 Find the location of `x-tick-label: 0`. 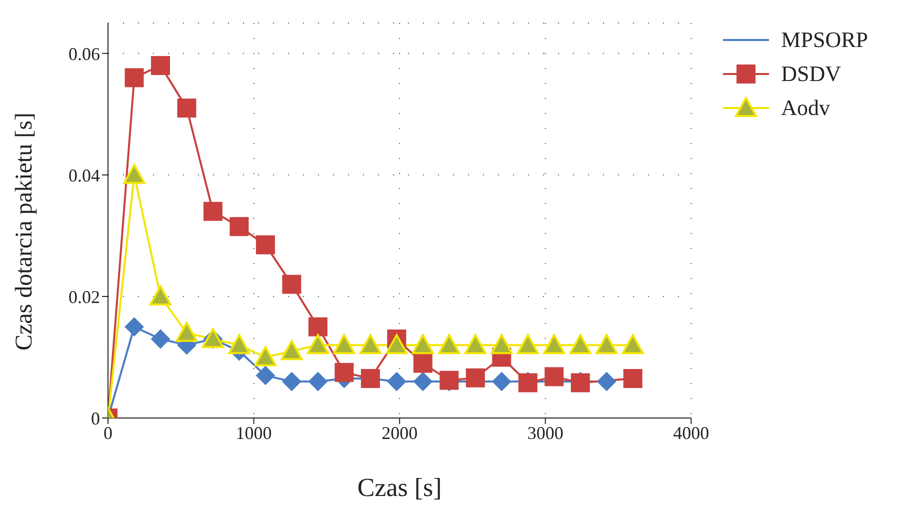

x-tick-label: 0 is located at coordinates (108, 432).